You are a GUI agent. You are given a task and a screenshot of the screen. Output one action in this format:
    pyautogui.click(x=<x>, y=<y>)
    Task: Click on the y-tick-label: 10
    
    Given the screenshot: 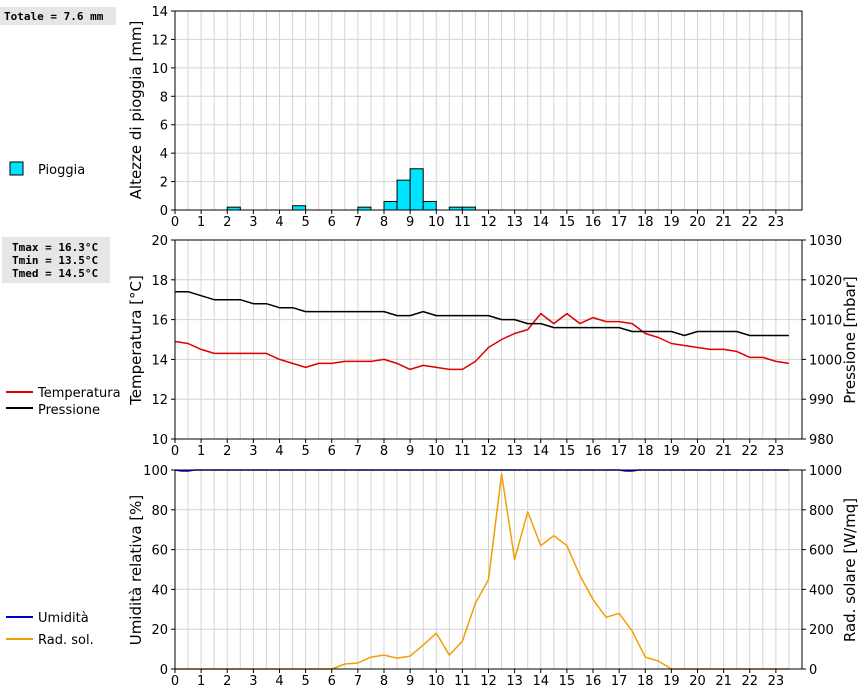 What is the action you would take?
    pyautogui.click(x=159, y=440)
    